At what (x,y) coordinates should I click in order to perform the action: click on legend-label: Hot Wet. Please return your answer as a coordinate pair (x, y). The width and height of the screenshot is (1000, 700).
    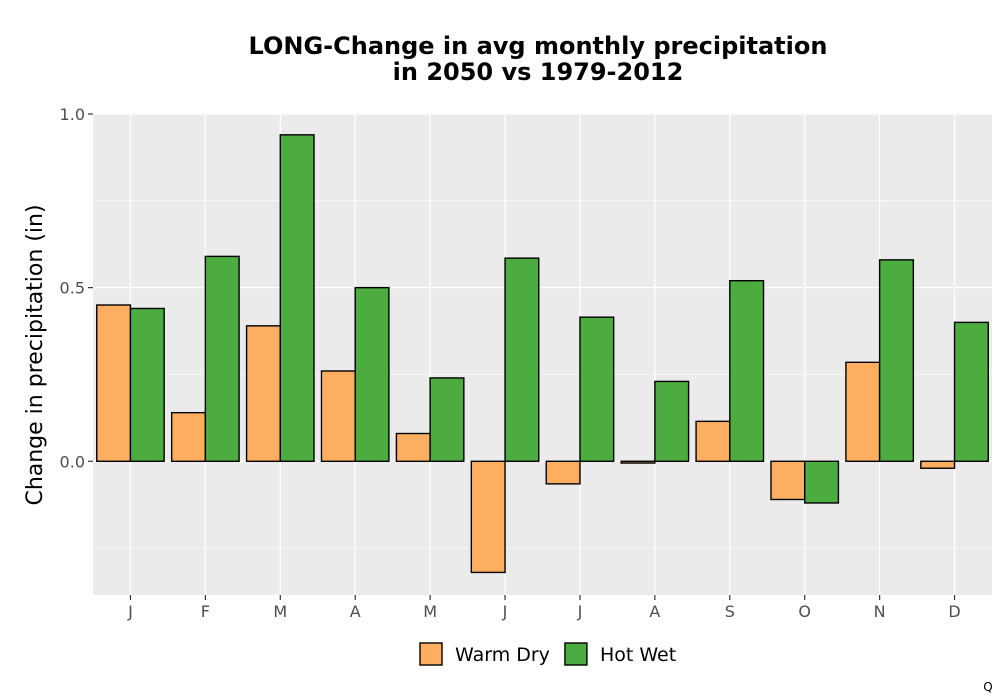
    Looking at the image, I should click on (638, 655).